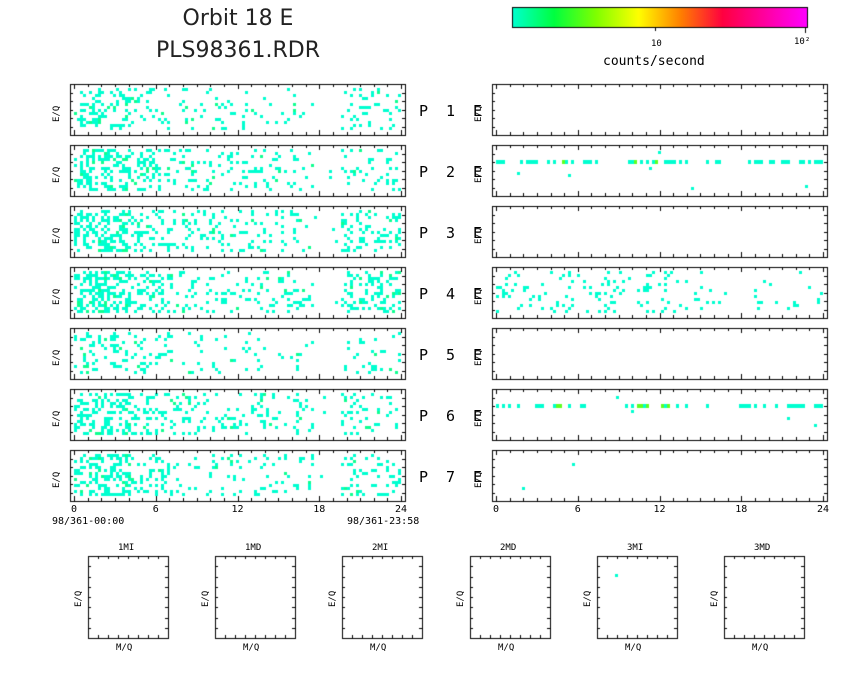  What do you see at coordinates (451, 294) in the screenshot?
I see `row-label-number: 4` at bounding box center [451, 294].